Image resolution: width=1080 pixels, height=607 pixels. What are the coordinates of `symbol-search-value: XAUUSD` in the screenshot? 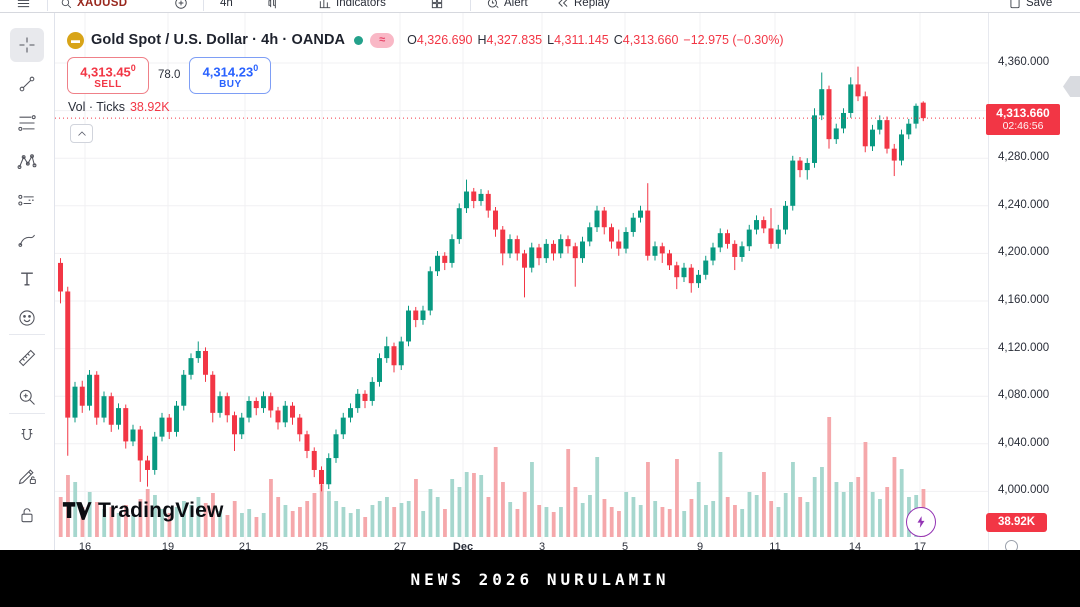 It's located at (102, 4).